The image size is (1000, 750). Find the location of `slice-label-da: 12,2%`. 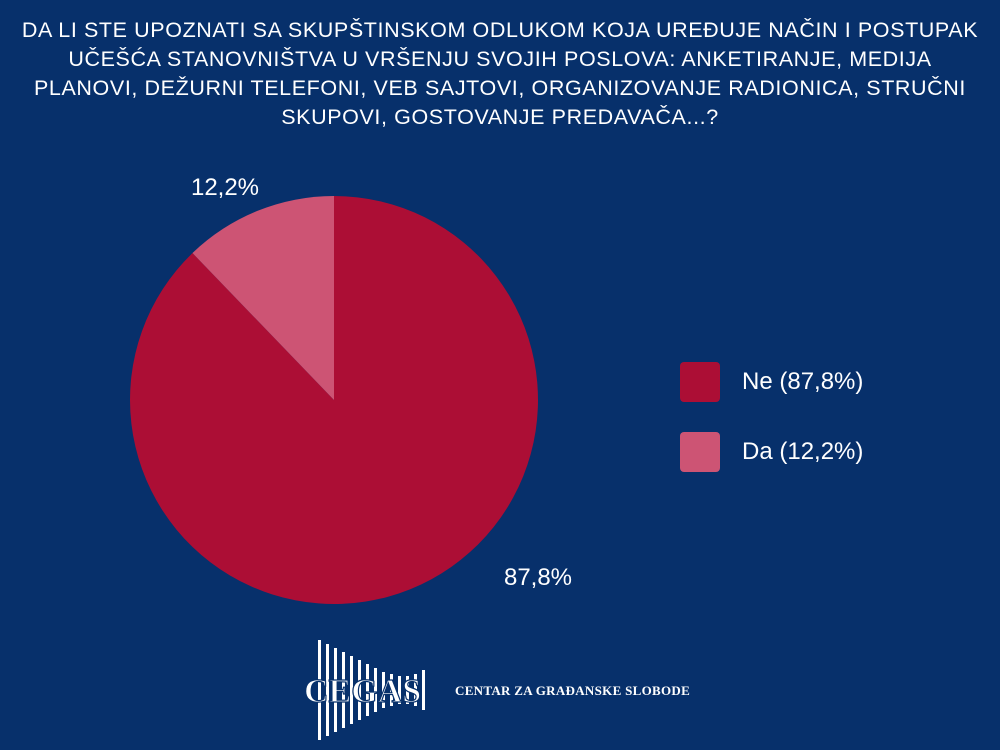

slice-label-da: 12,2% is located at coordinates (225, 187).